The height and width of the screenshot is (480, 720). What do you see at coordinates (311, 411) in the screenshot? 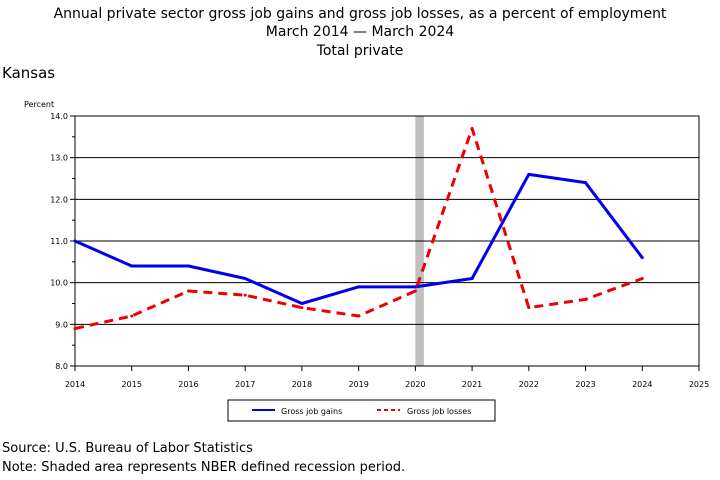
I see `legend-label-gains: Gross job gains` at bounding box center [311, 411].